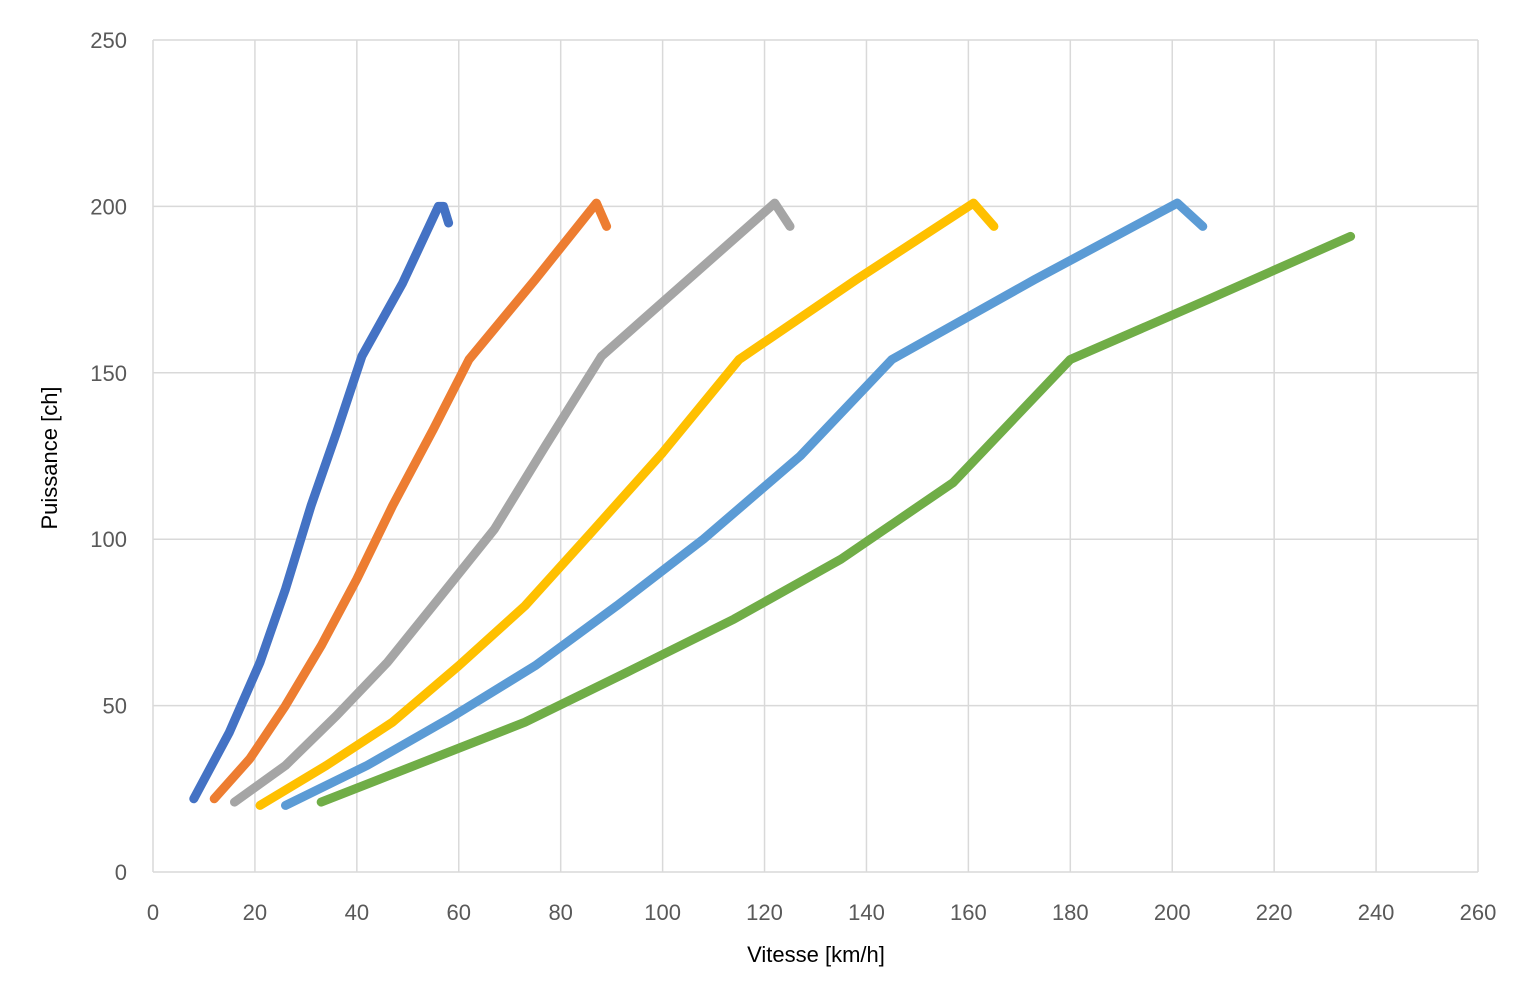 The height and width of the screenshot is (995, 1524). Describe the element at coordinates (108, 539) in the screenshot. I see `y-tick-label: 100` at that location.